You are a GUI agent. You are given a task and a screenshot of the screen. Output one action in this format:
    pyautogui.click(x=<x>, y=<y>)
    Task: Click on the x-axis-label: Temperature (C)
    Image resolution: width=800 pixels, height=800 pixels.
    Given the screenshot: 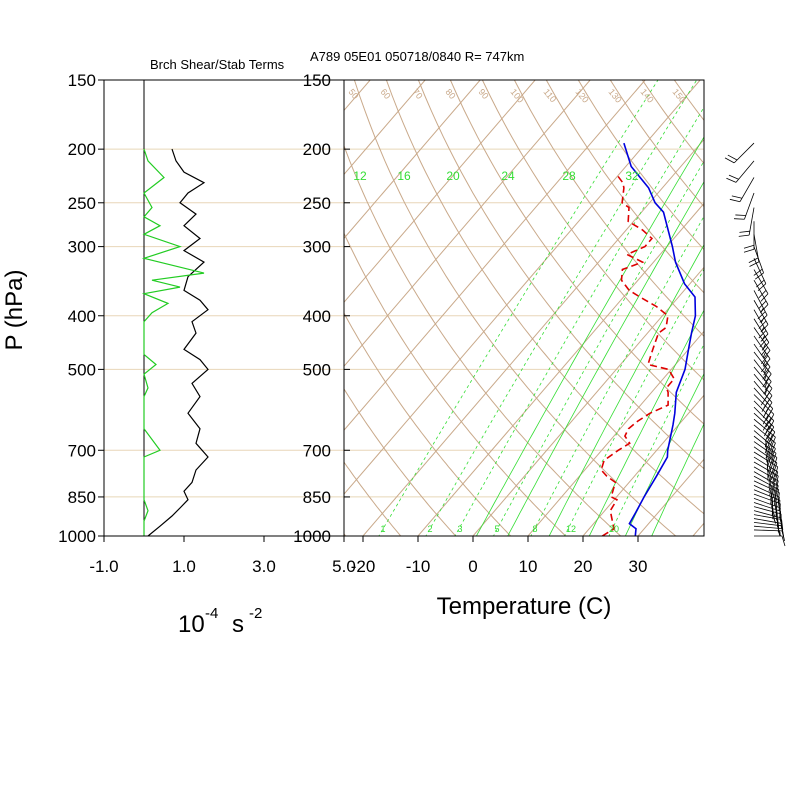 What is the action you would take?
    pyautogui.click(x=524, y=606)
    